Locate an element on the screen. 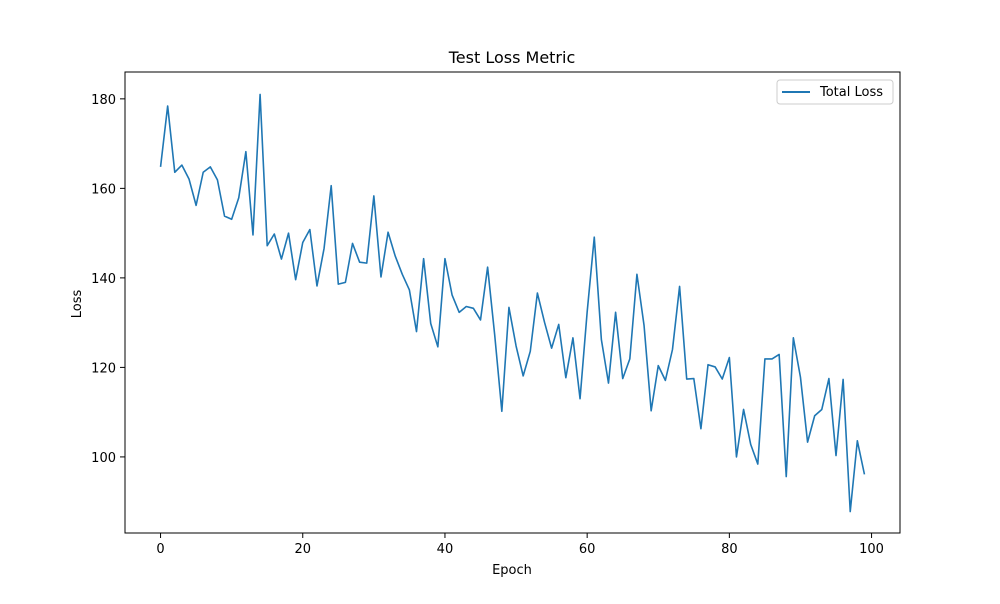 The height and width of the screenshot is (604, 1000). x-tick-label: 60 is located at coordinates (587, 549).